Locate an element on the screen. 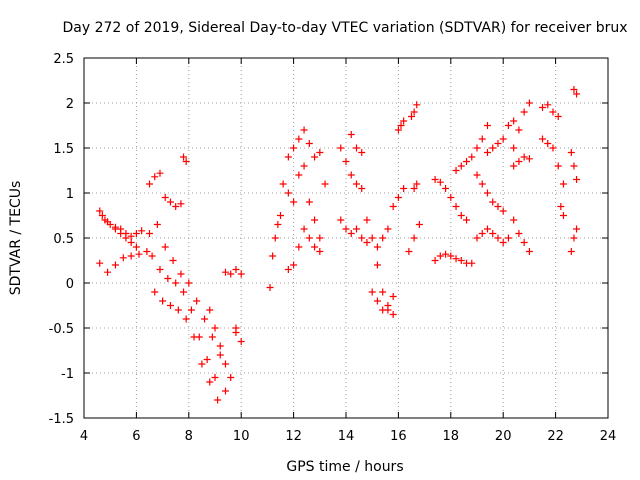 This screenshot has width=640, height=480. series-cluster-y is located at coordinates (414, 238).